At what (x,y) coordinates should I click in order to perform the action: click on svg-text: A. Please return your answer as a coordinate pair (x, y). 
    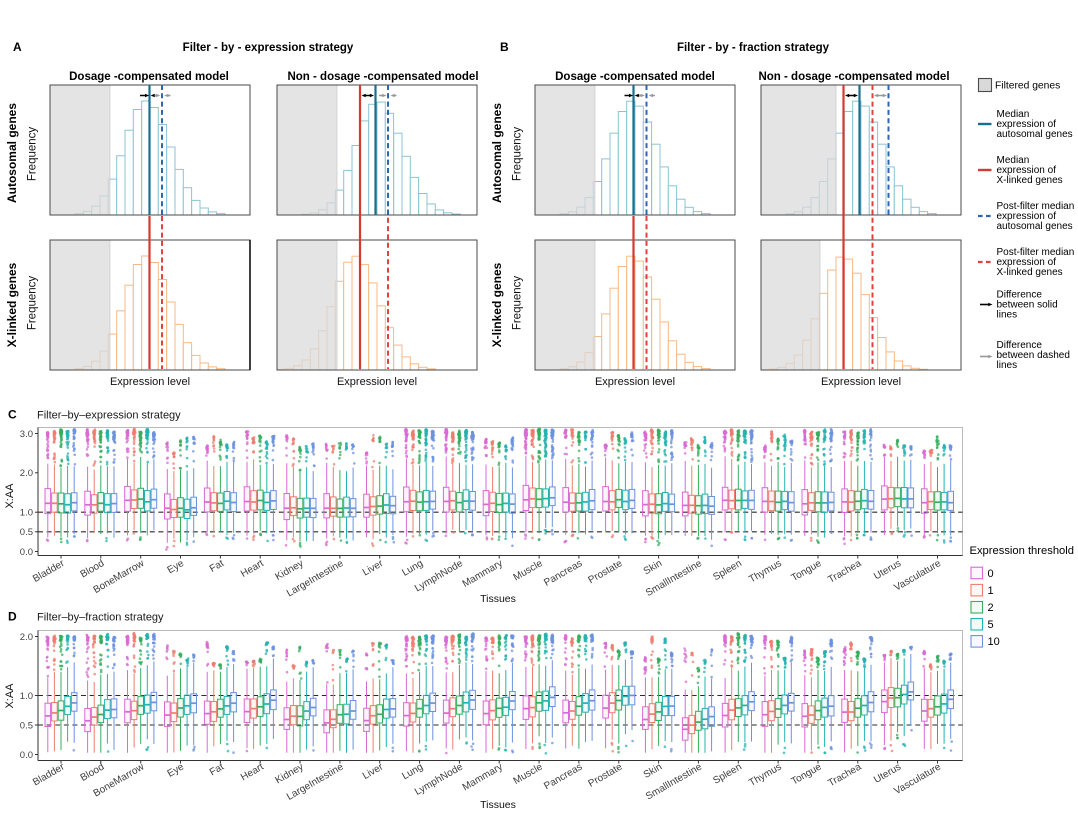
    Looking at the image, I should click on (17, 47).